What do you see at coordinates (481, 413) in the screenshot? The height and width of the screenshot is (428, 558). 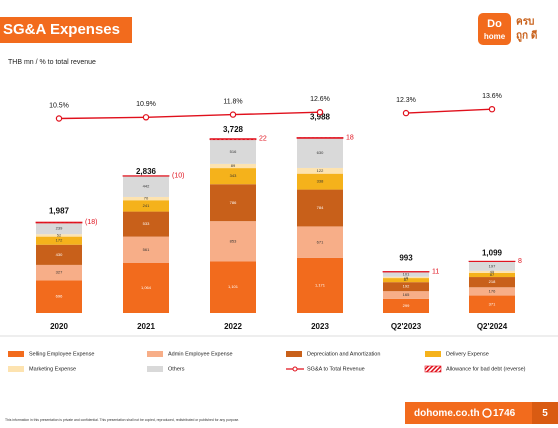 I see `footer-band` at bounding box center [481, 413].